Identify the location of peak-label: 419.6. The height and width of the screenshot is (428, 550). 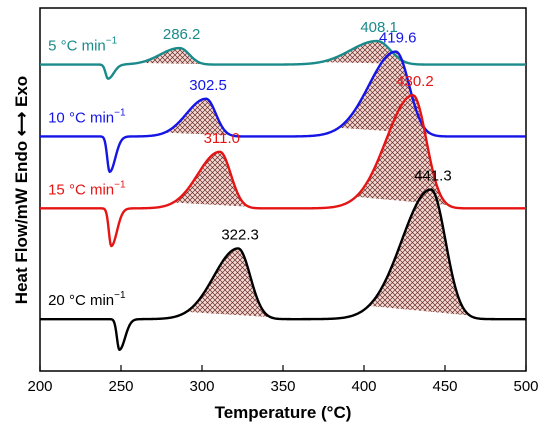
(398, 38).